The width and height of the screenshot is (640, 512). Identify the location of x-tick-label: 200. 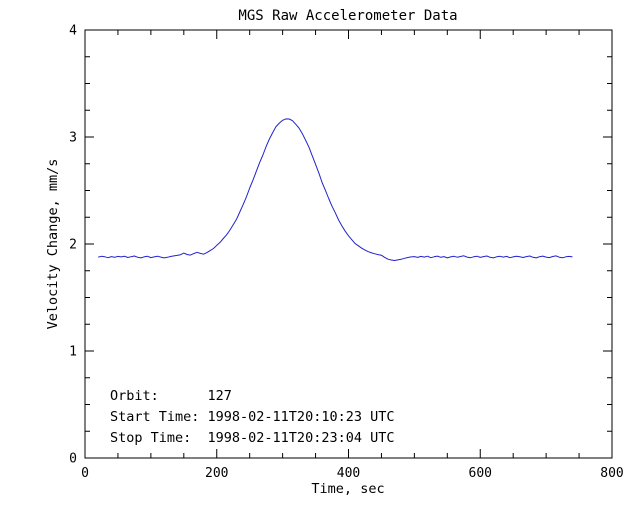
(216, 473).